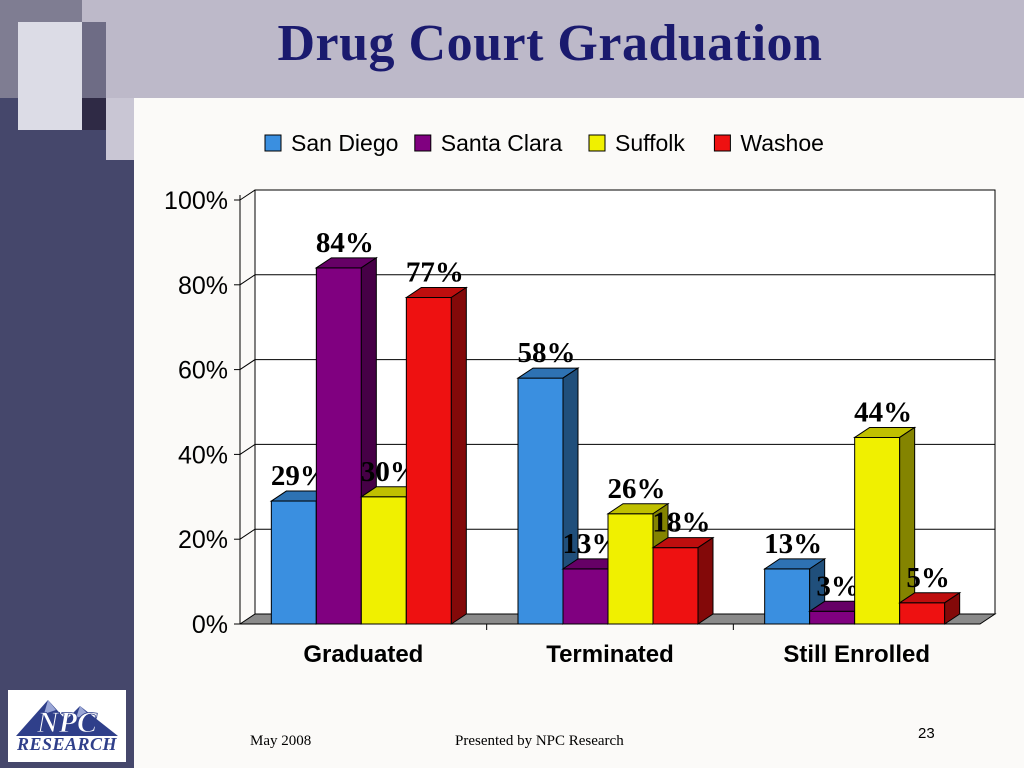 This screenshot has height=768, width=1024. I want to click on y-tick-label: 0%, so click(210, 625).